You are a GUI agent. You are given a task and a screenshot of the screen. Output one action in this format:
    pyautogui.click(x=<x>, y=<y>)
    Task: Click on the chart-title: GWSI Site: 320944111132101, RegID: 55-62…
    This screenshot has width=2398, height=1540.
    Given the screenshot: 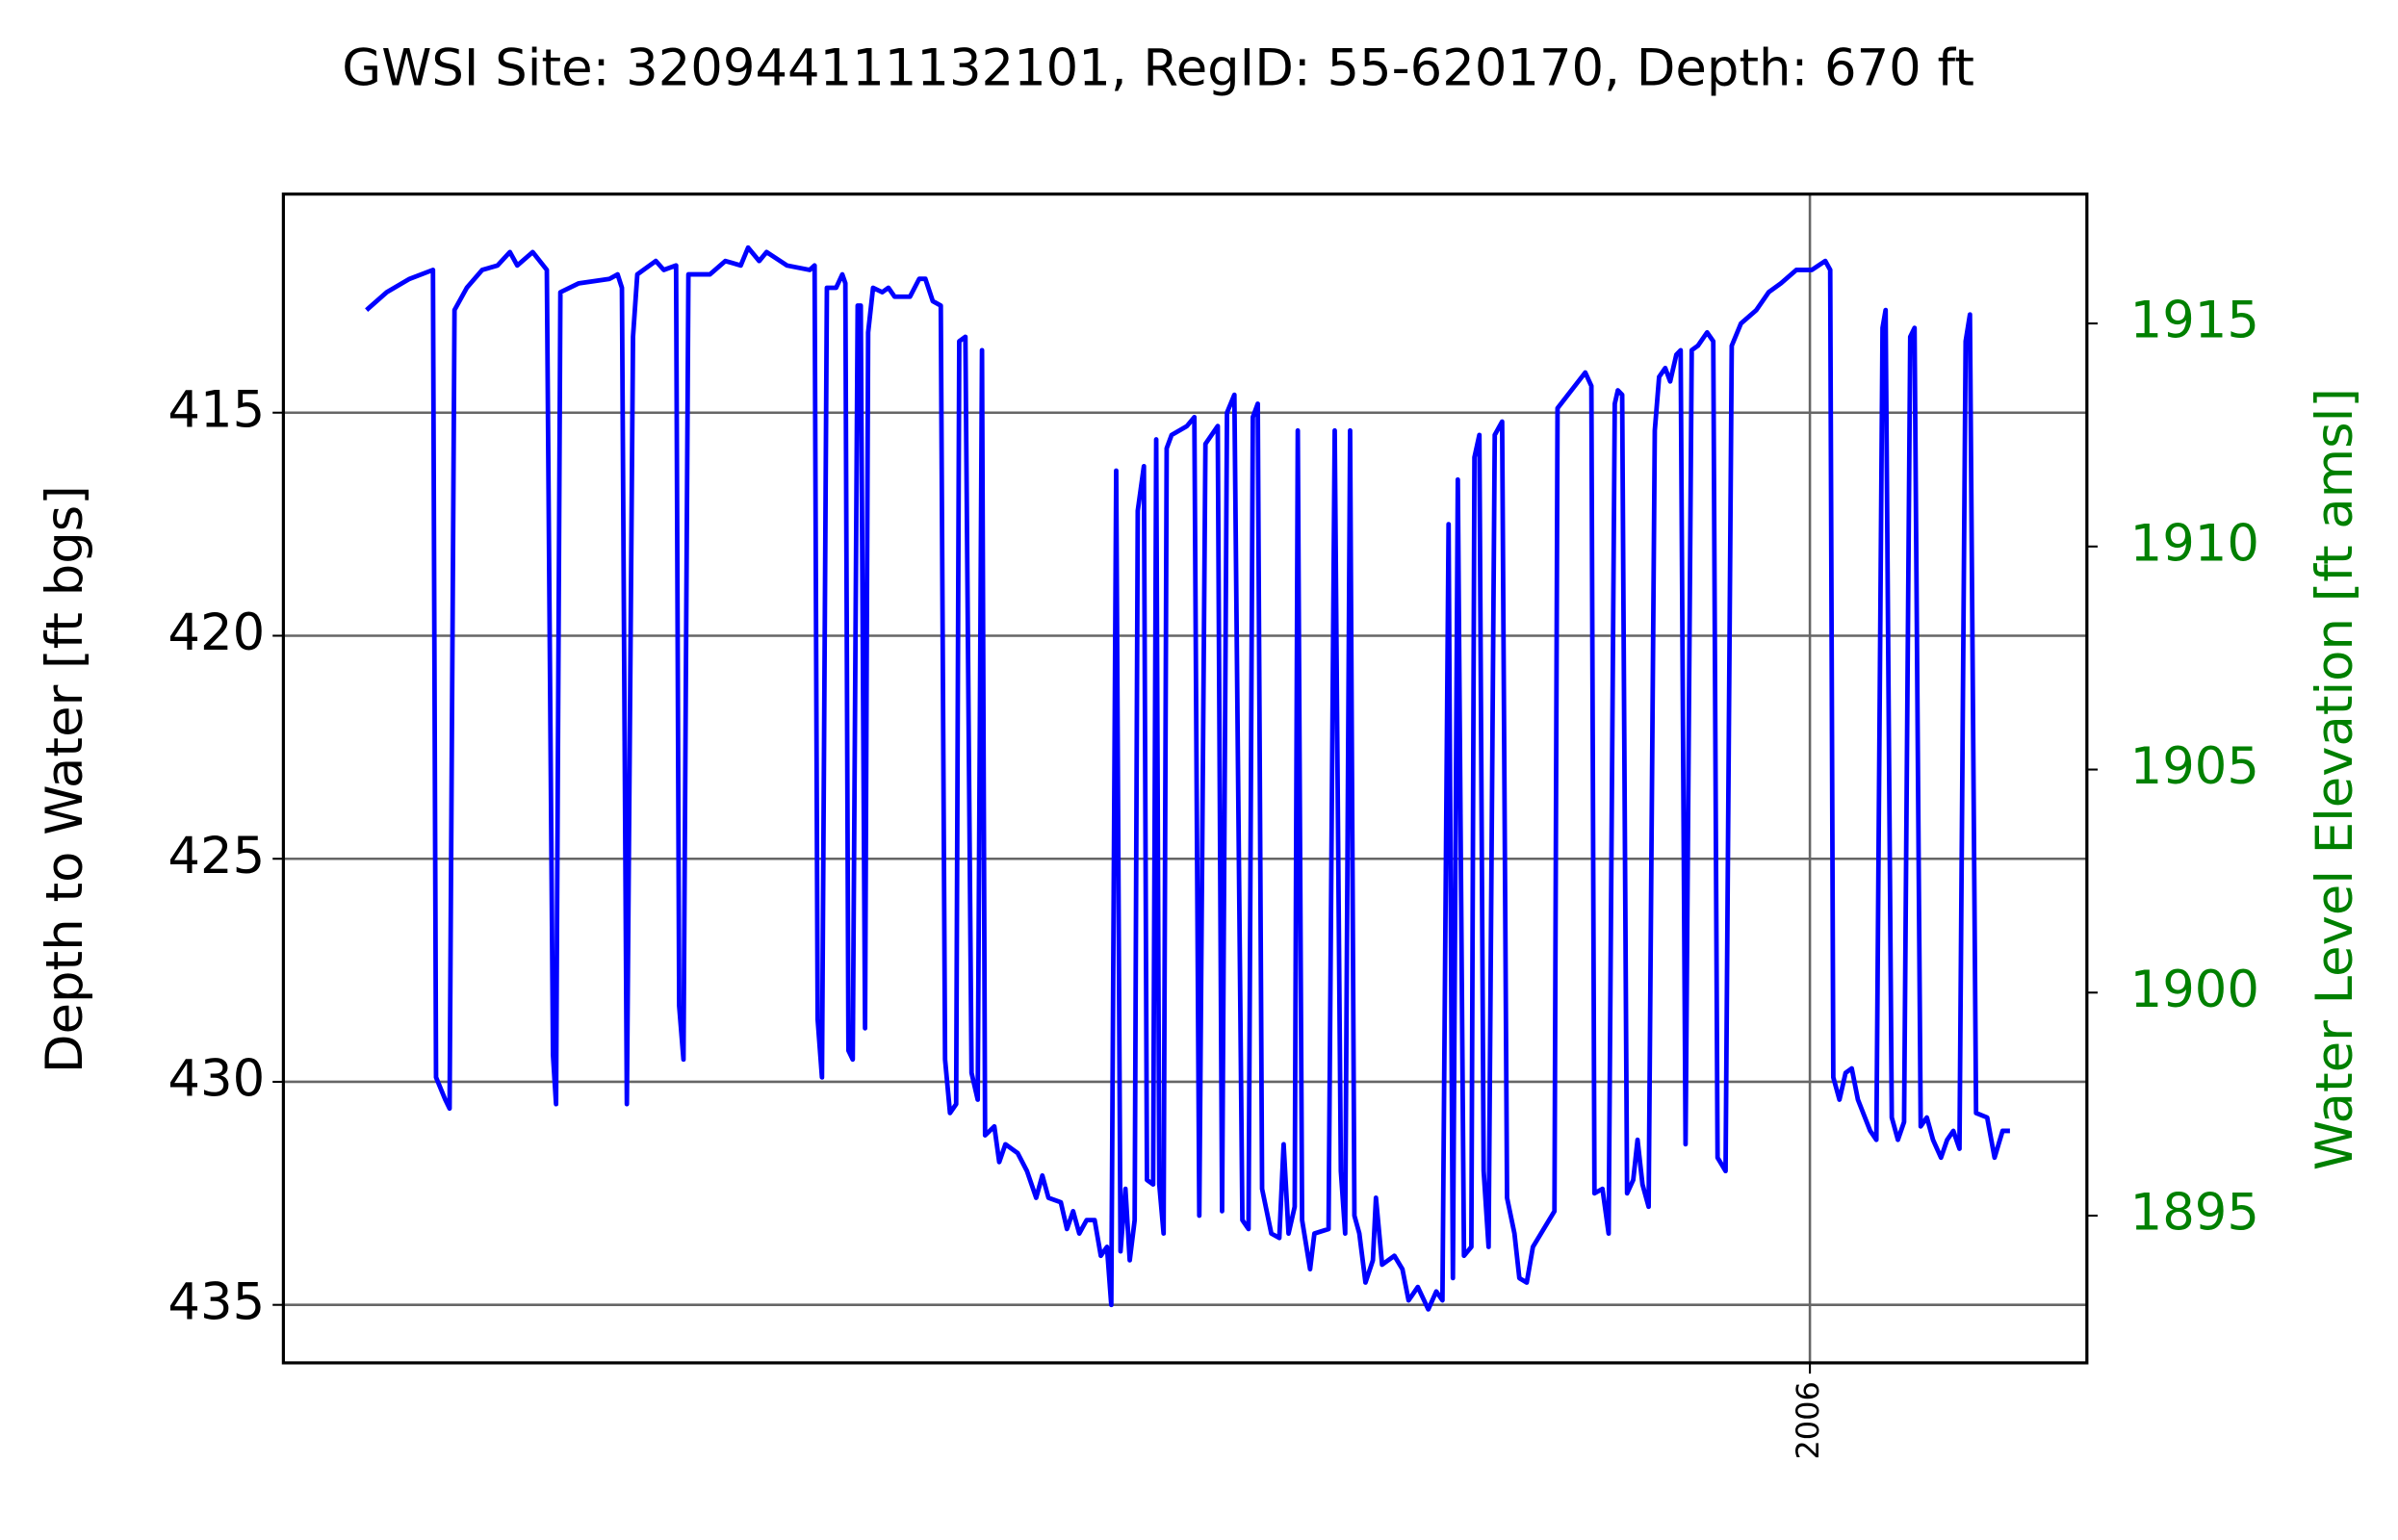 What is the action you would take?
    pyautogui.click(x=1158, y=67)
    